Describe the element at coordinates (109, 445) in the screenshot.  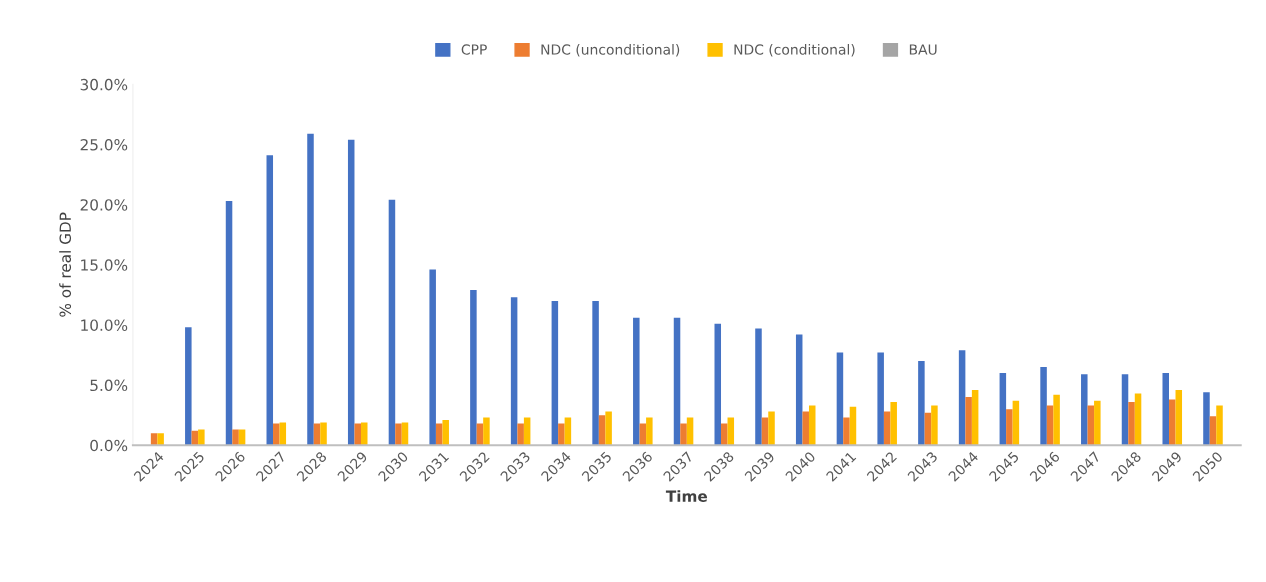
I see `y-tick-label: 0.0%` at that location.